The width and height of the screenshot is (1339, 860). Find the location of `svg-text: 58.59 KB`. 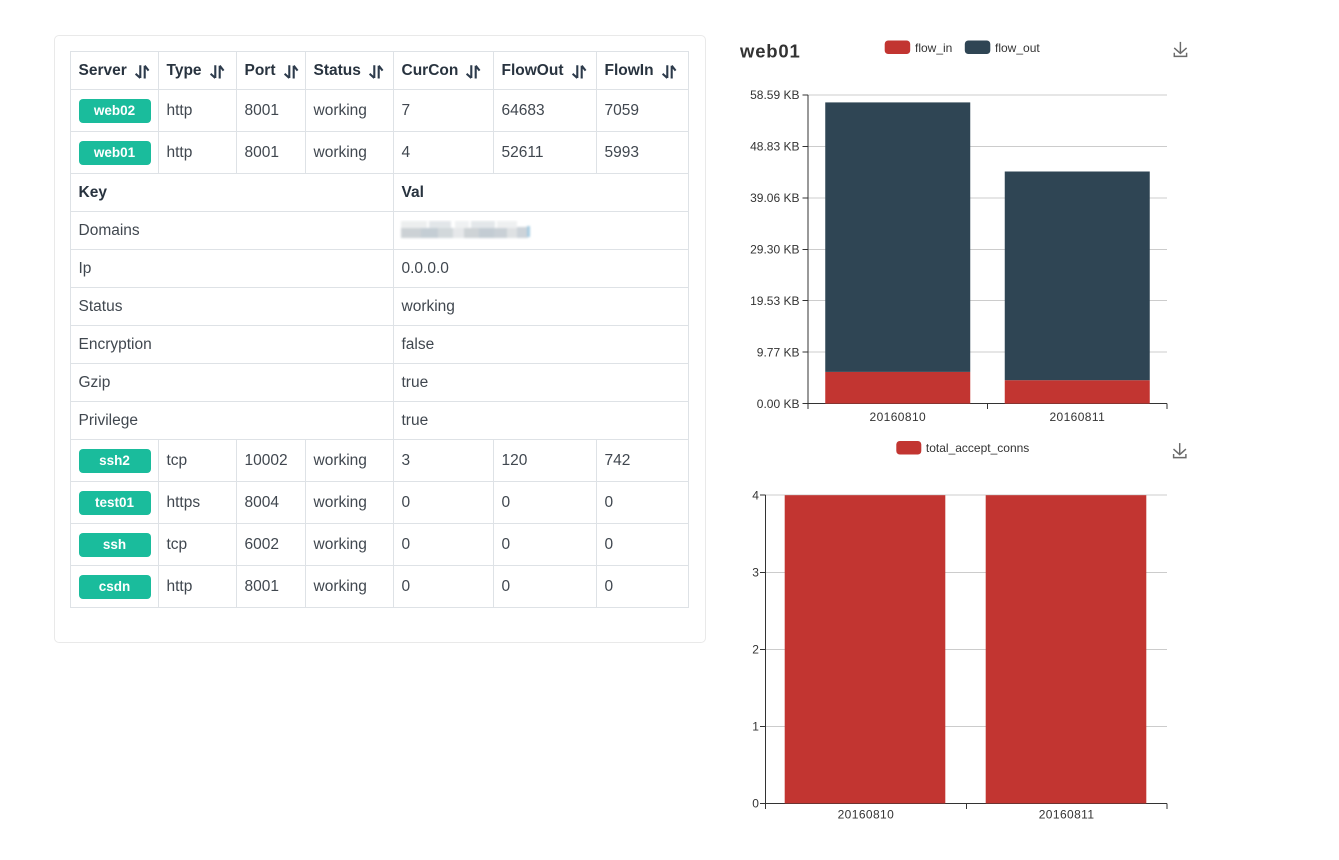

svg-text: 58.59 KB is located at coordinates (774, 95).